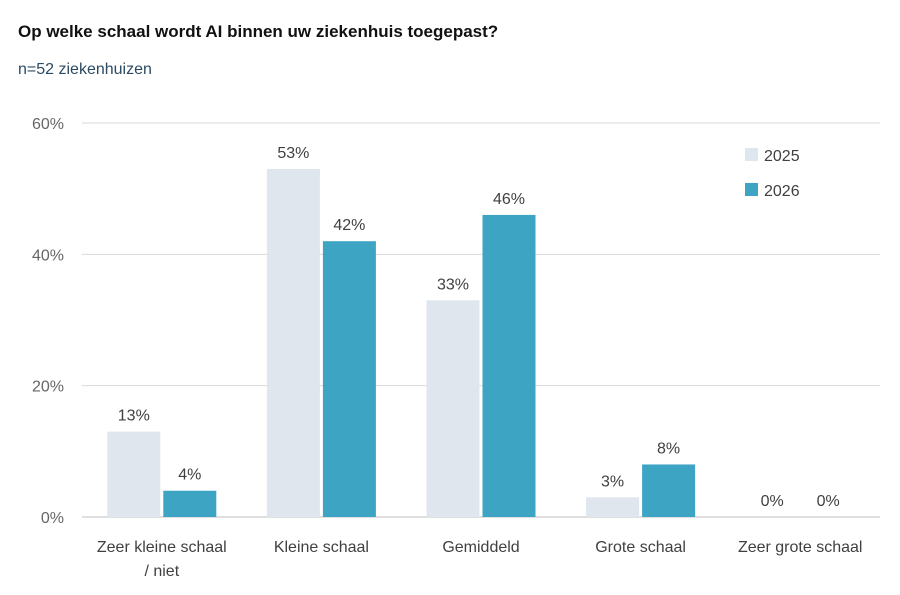  What do you see at coordinates (189, 475) in the screenshot?
I see `data-label: 4%` at bounding box center [189, 475].